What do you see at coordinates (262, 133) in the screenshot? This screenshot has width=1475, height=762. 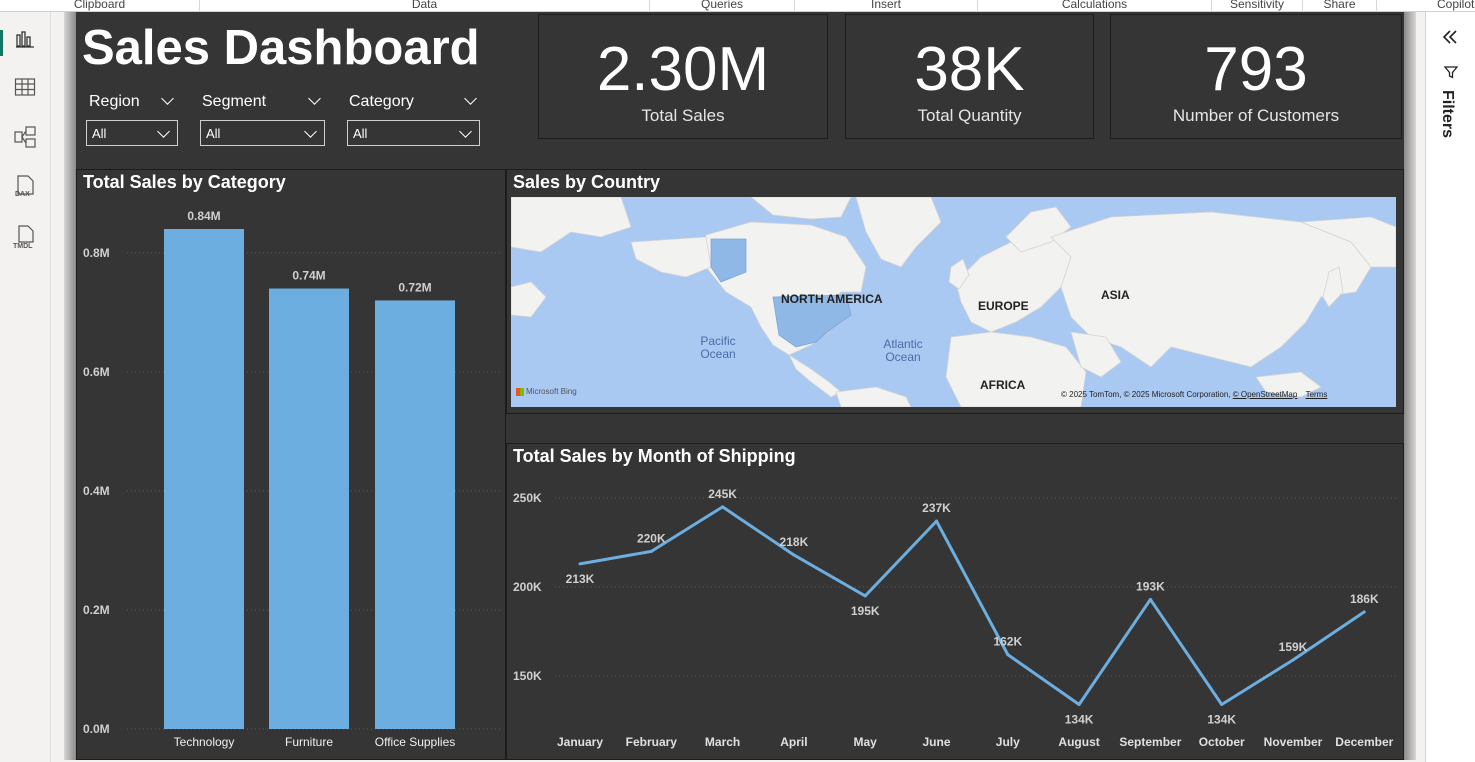 I see `segment-dropdown: All` at bounding box center [262, 133].